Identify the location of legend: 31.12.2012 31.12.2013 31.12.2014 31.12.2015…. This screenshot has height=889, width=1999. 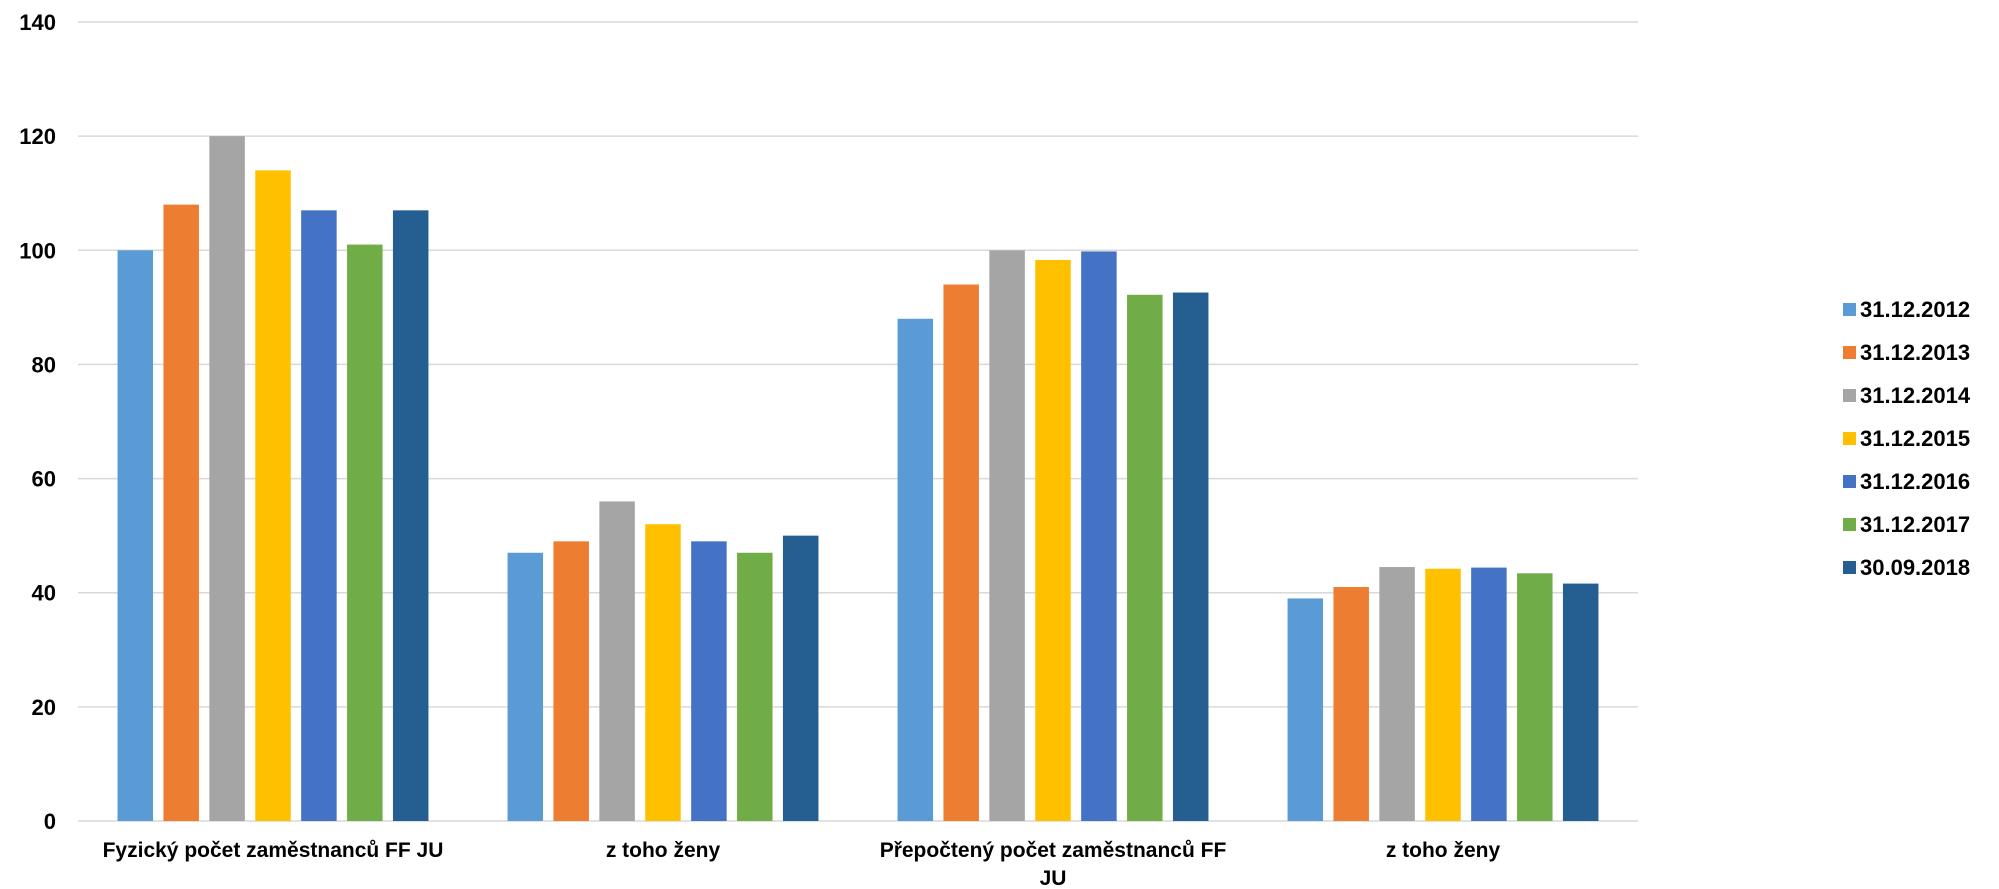
(1907, 438).